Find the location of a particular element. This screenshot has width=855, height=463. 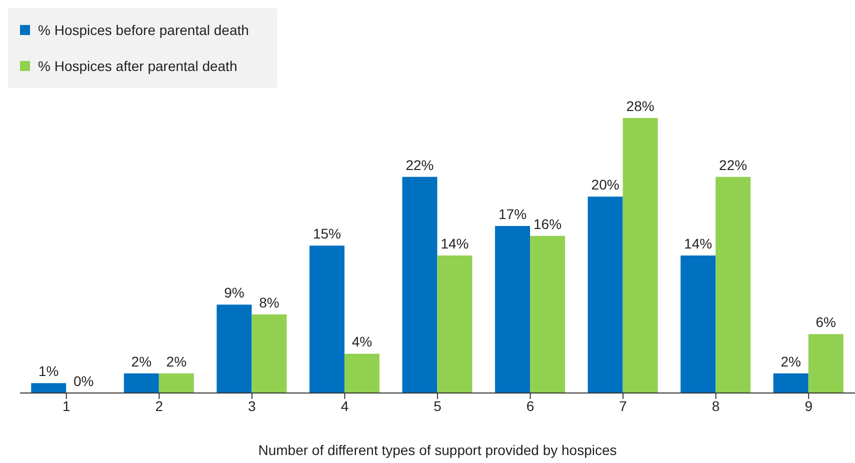

data-label: 6% is located at coordinates (826, 322).